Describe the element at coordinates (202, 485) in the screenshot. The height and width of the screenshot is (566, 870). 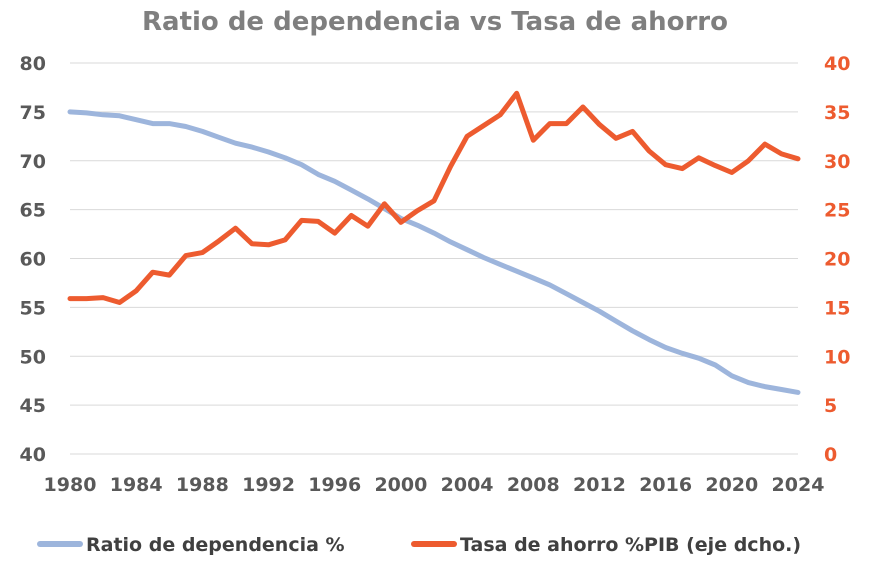
I see `x-tick-label: 1988` at that location.